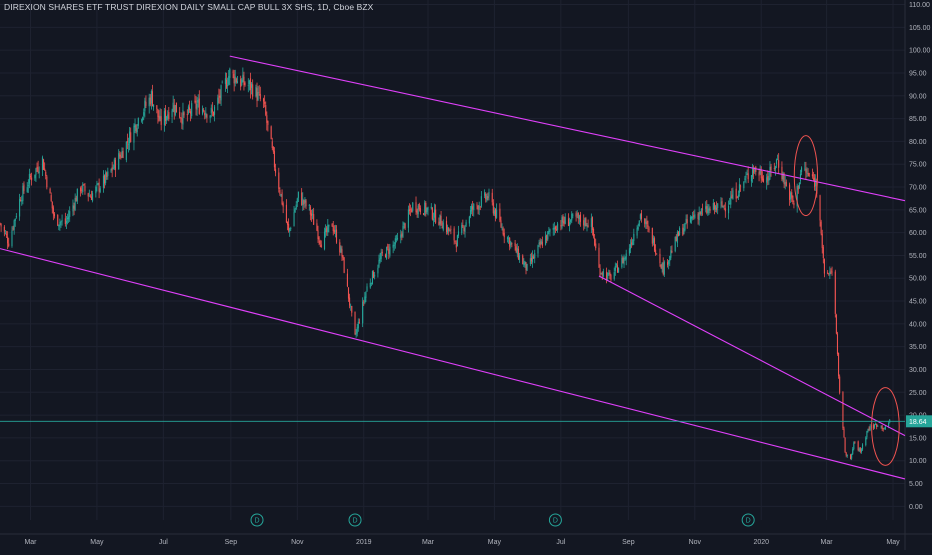  What do you see at coordinates (806, 176) in the screenshot?
I see `highlight-ellipse` at bounding box center [806, 176].